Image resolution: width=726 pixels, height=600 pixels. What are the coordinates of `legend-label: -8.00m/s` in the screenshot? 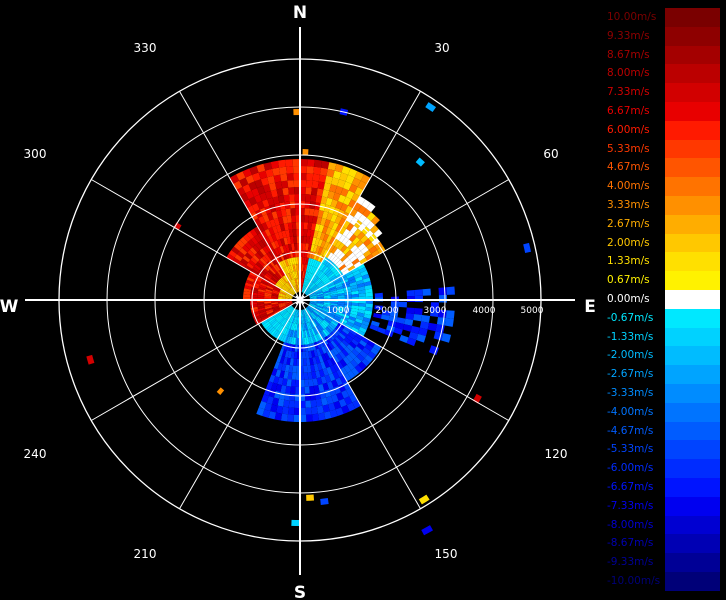 It's located at (630, 524).